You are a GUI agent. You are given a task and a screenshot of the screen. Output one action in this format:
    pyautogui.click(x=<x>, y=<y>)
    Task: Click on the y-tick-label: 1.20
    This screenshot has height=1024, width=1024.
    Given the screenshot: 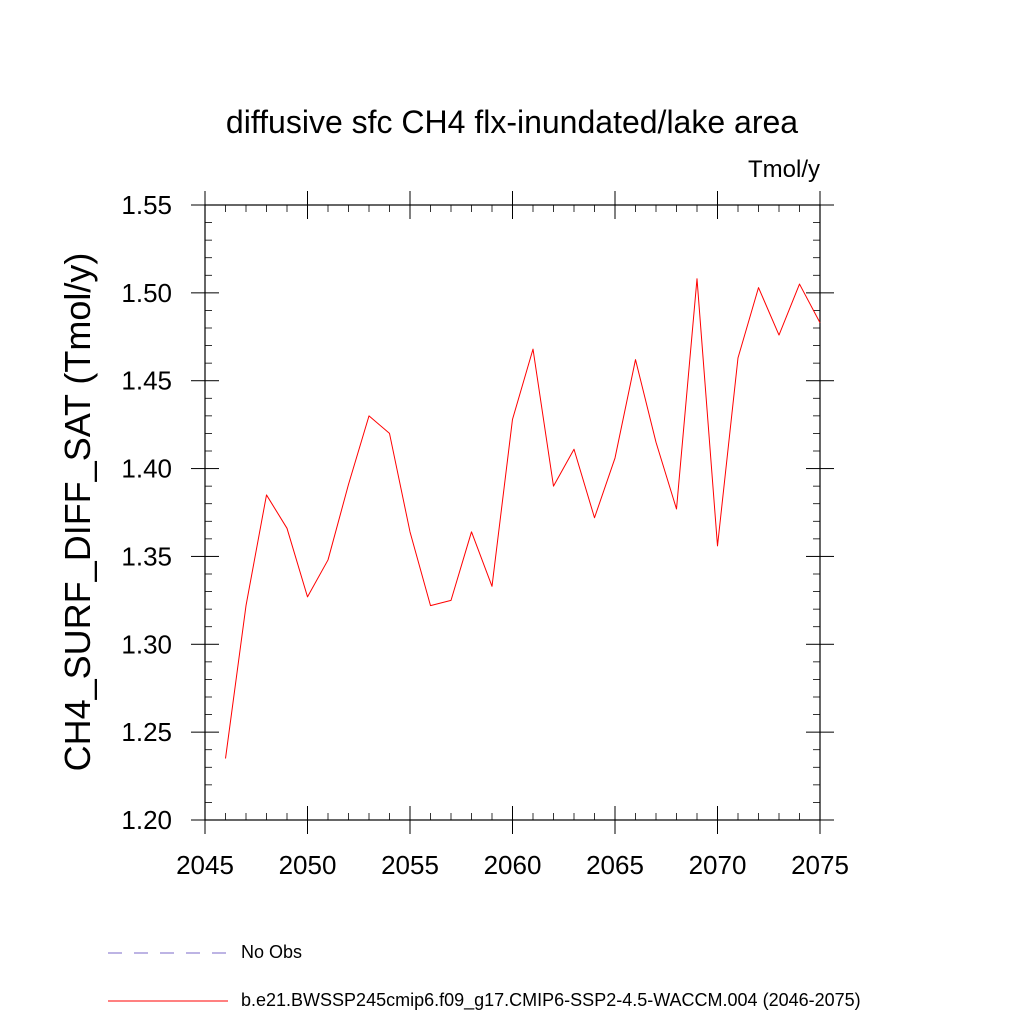 What is the action you would take?
    pyautogui.click(x=146, y=820)
    